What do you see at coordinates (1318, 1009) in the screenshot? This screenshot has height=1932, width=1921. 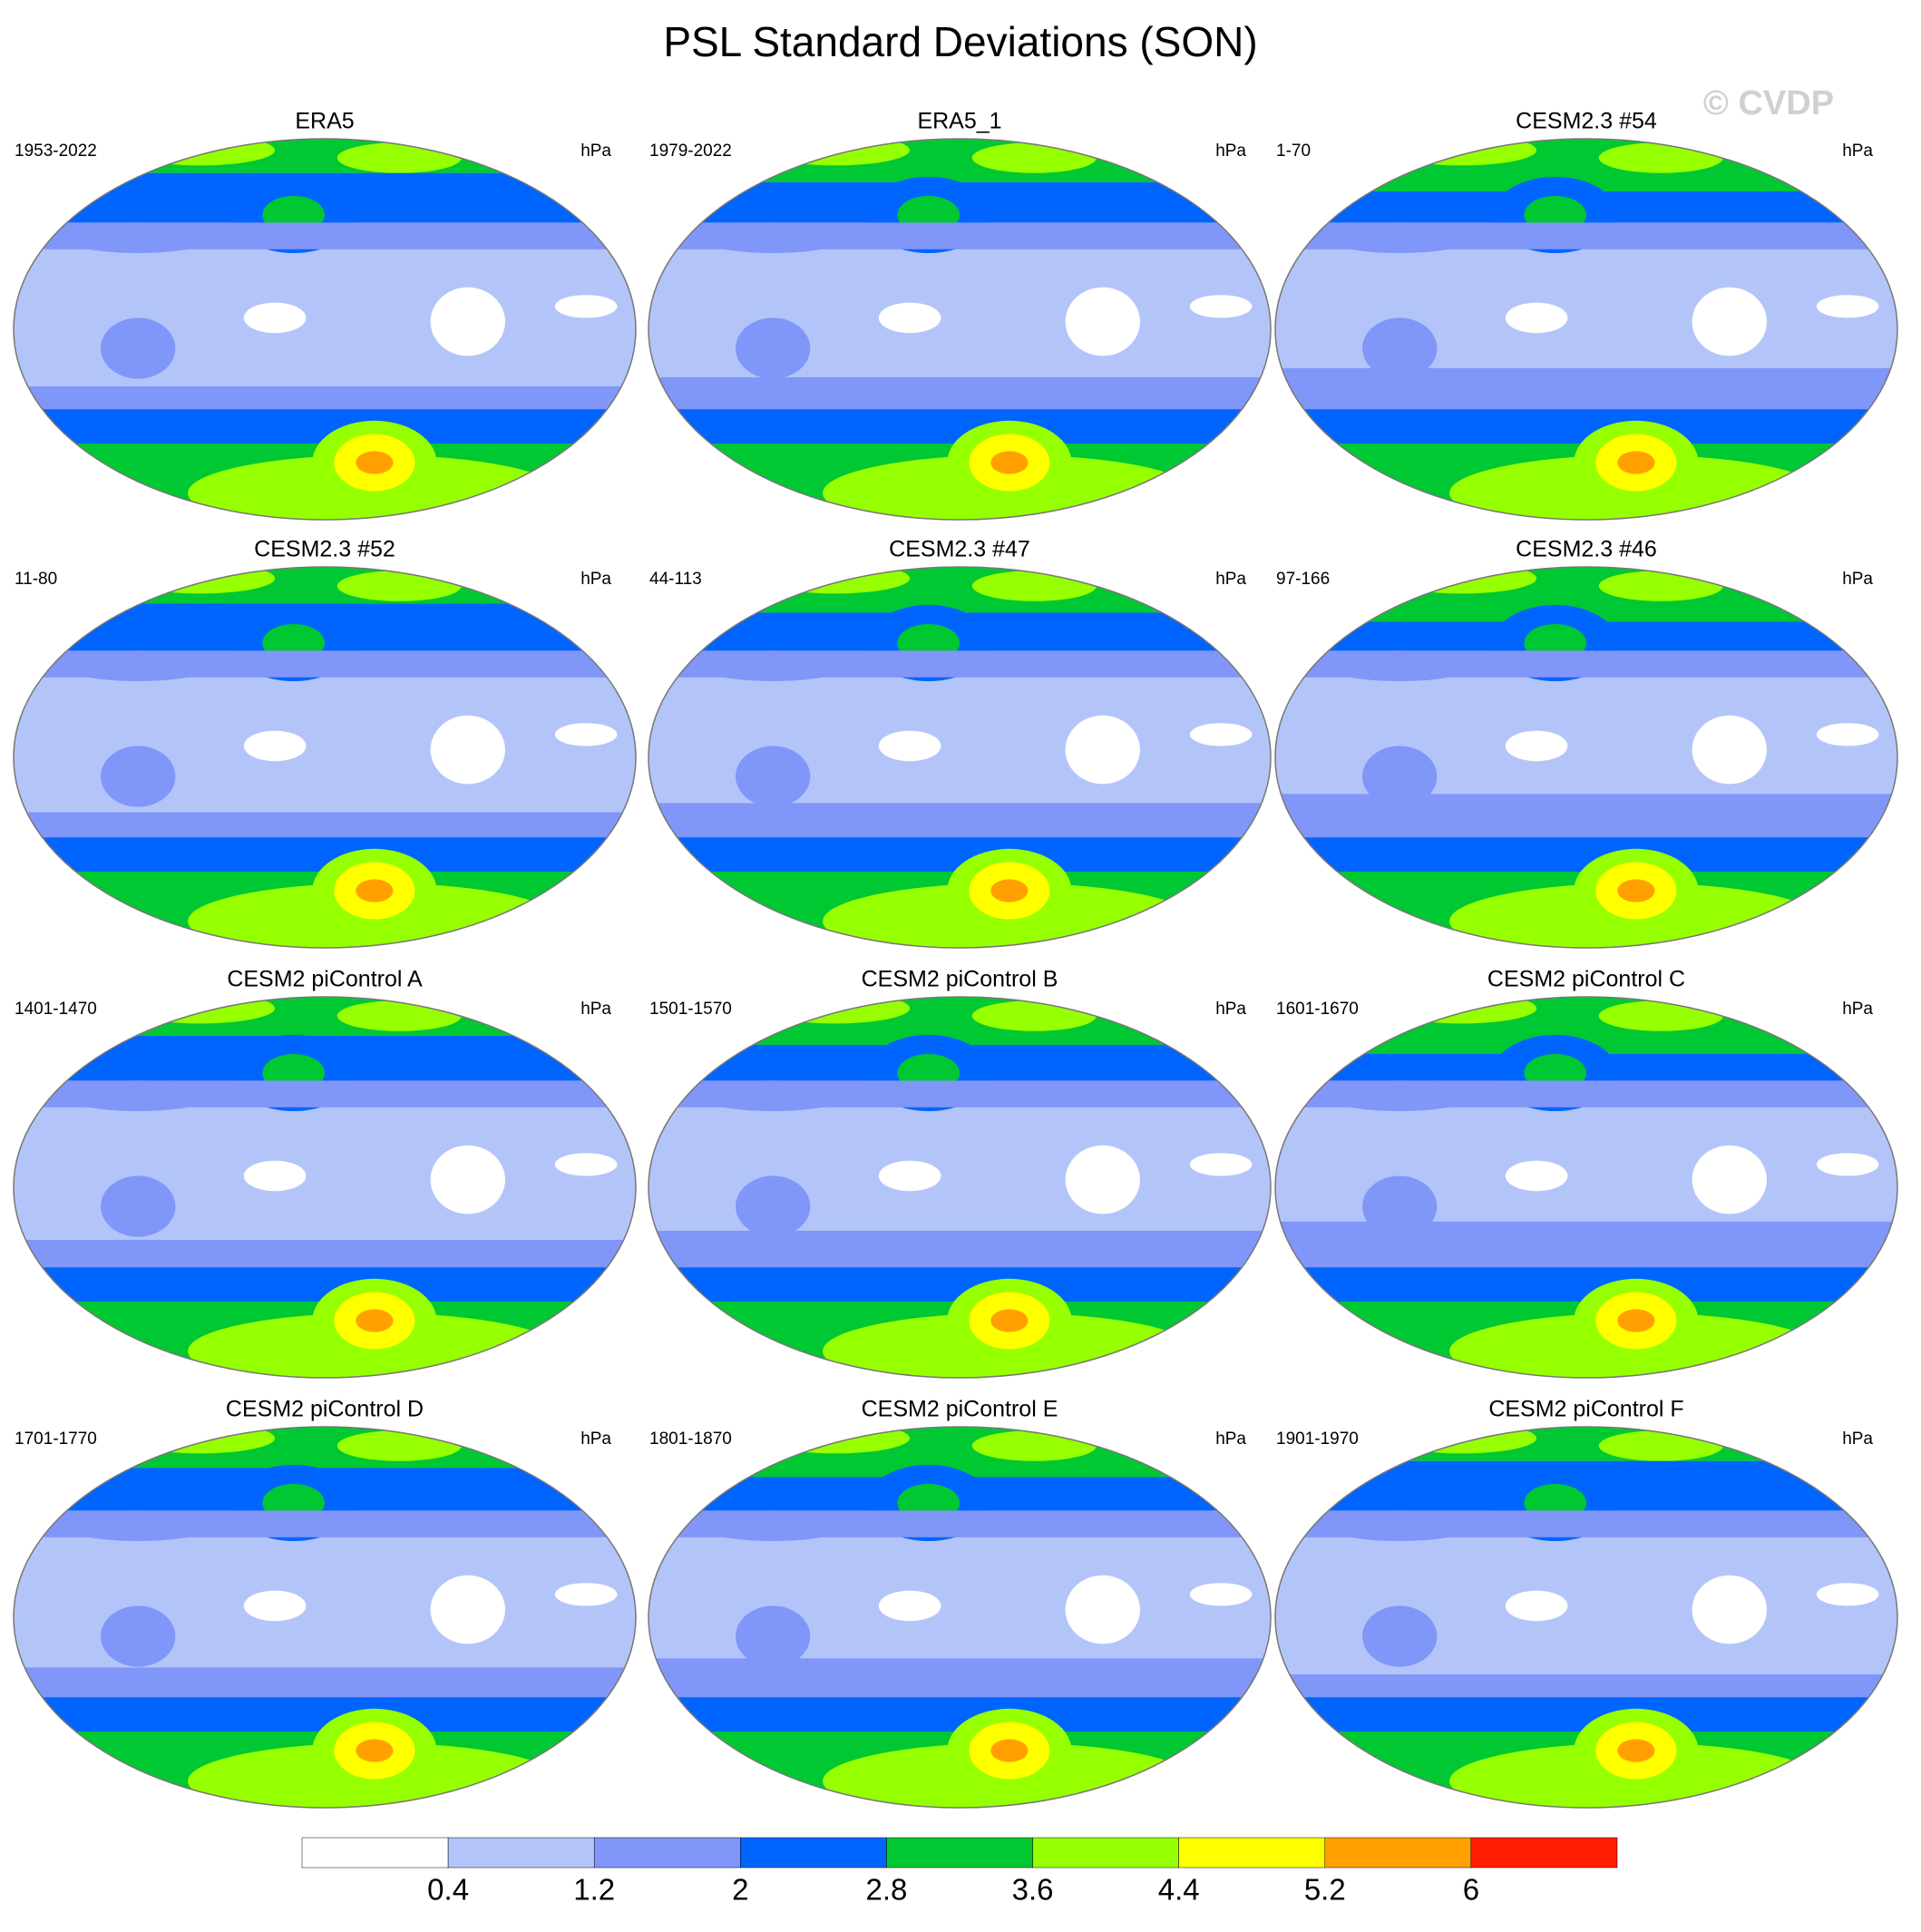 I see `panel-period: 1601-1670` at bounding box center [1318, 1009].